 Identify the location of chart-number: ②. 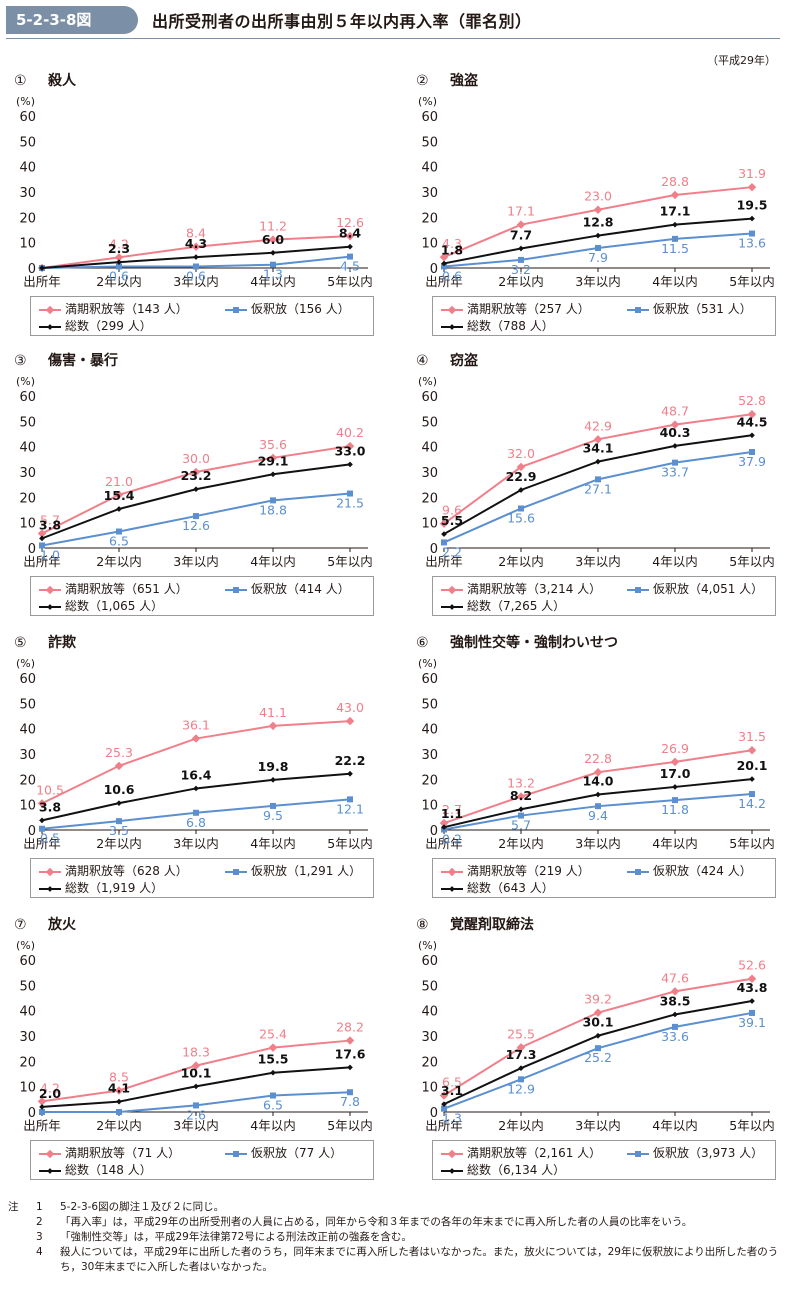
(422, 81).